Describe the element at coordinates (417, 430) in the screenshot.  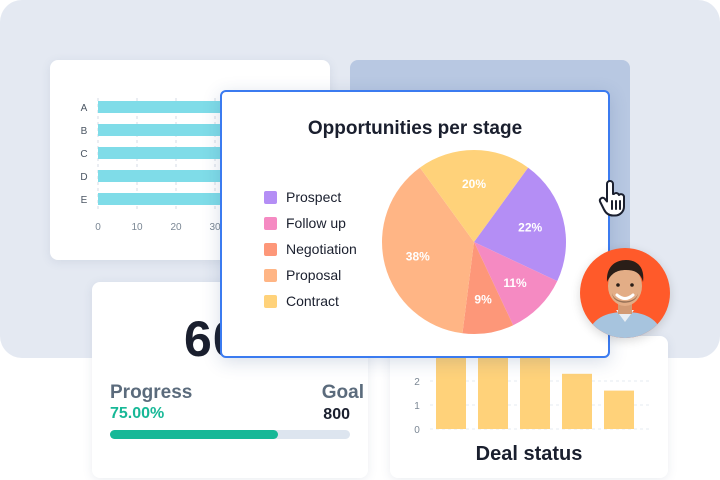
I see `y-tick-label: 0` at that location.